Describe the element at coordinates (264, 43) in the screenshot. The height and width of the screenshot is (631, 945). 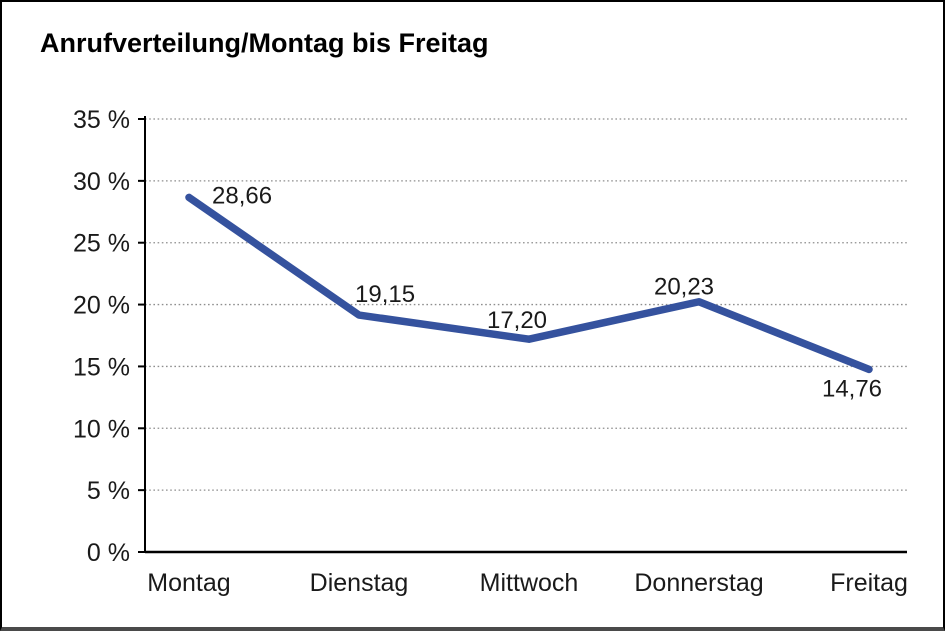
I see `chart-title: Anrufverteilung/Montag bis Freitag` at that location.